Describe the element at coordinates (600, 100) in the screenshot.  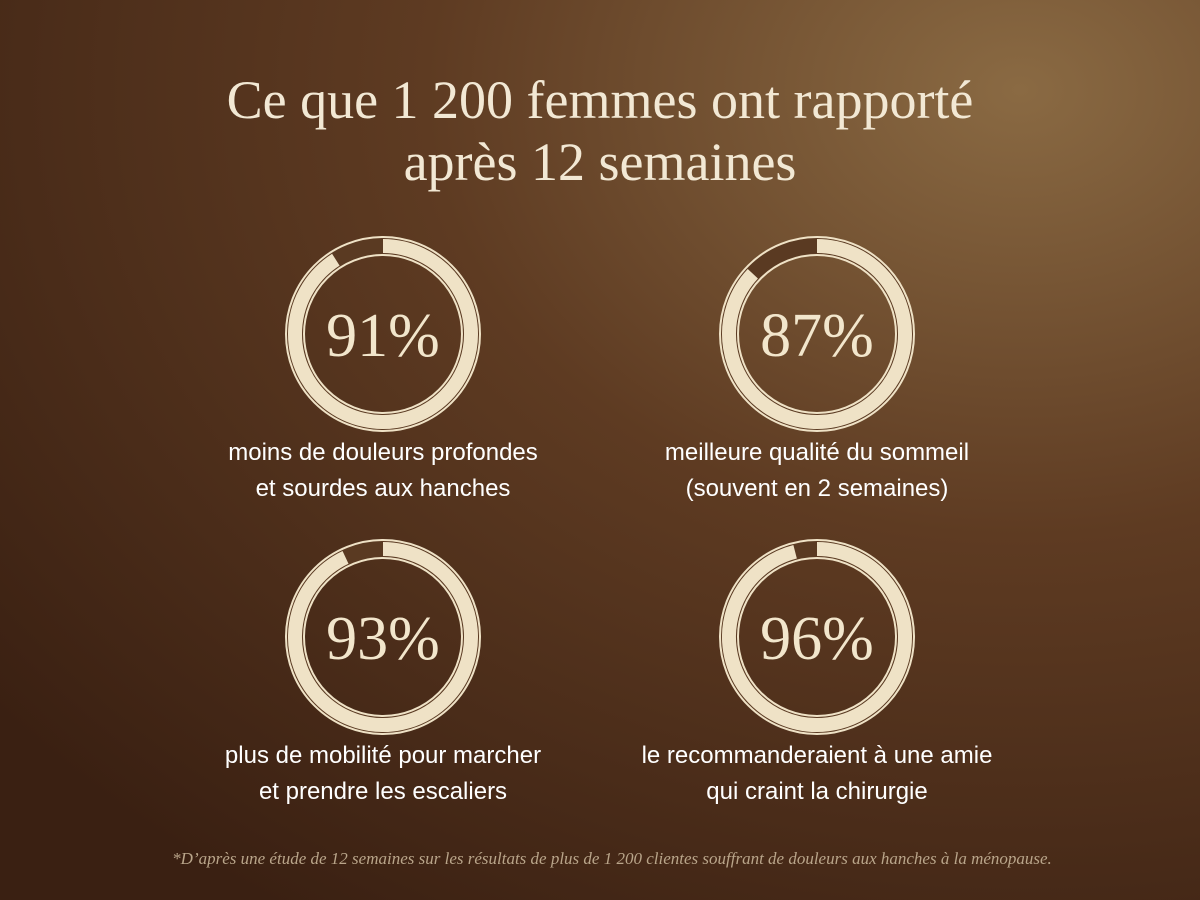
I see `title-line: Ce que 1 200 femmes ont rapporté` at that location.